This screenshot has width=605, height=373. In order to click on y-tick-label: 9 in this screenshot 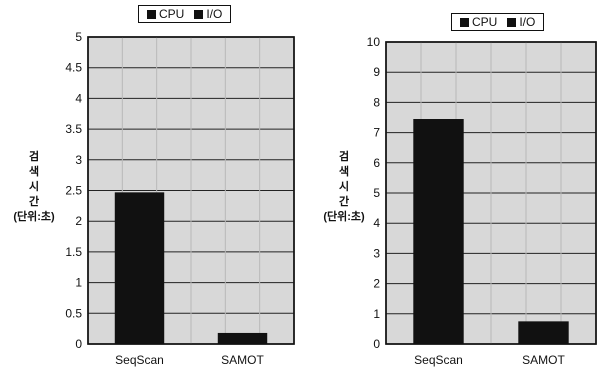, I will do `click(376, 72)`.